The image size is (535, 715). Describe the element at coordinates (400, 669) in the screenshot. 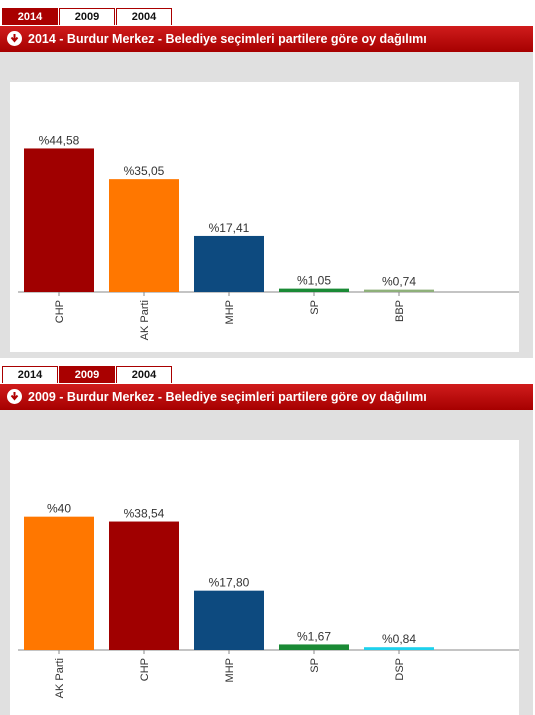

I see `x-tick-label-dsp: DSP` at that location.